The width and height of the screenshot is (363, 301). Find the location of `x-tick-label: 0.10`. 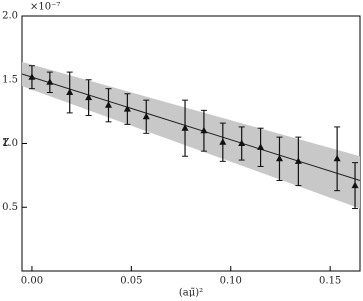

x-tick-label: 0.10 is located at coordinates (231, 281).